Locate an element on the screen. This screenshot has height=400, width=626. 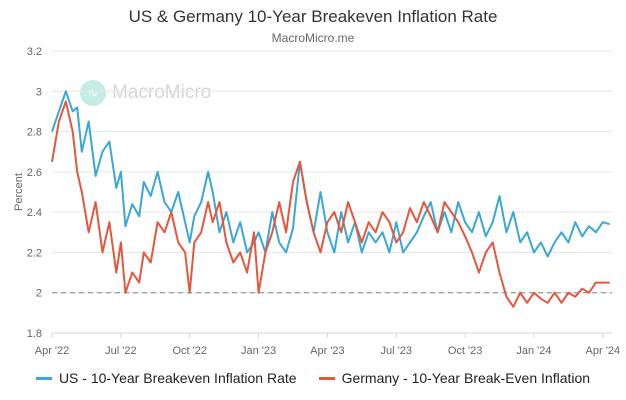
x-tick-label: Oct '22 is located at coordinates (189, 351).